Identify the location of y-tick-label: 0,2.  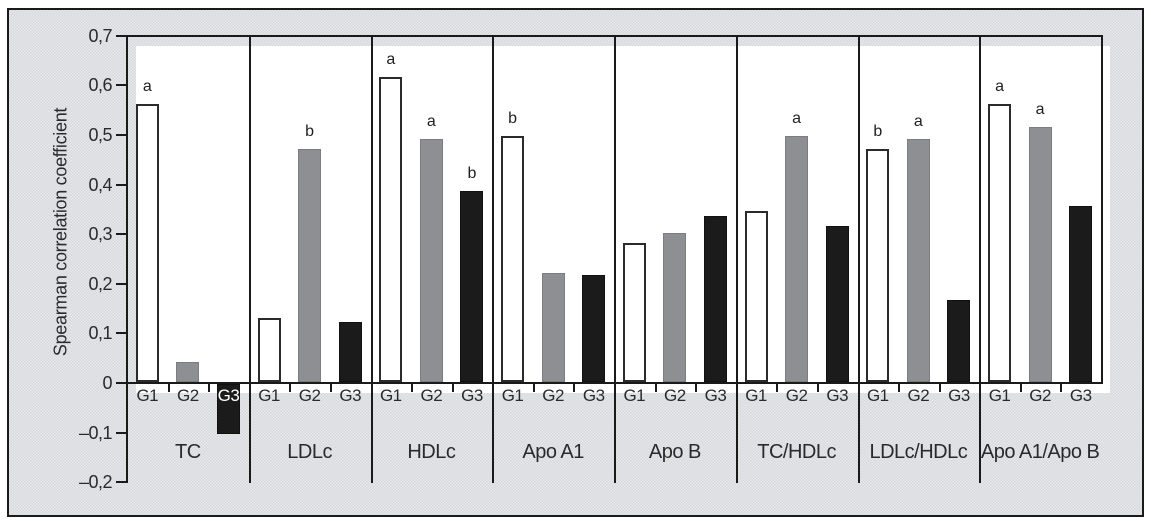
(100, 283).